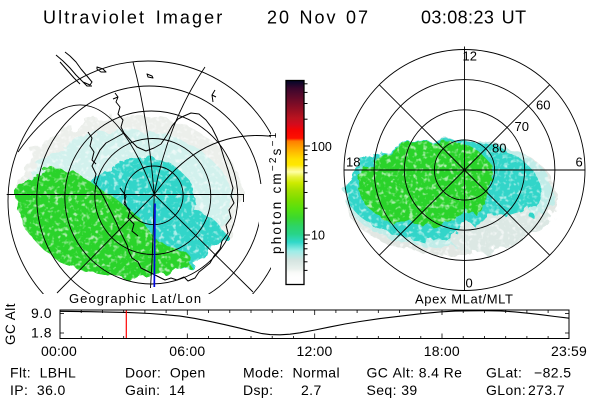 The height and width of the screenshot is (405, 600). Describe the element at coordinates (41, 333) in the screenshot. I see `svg-text: 1.8` at that location.